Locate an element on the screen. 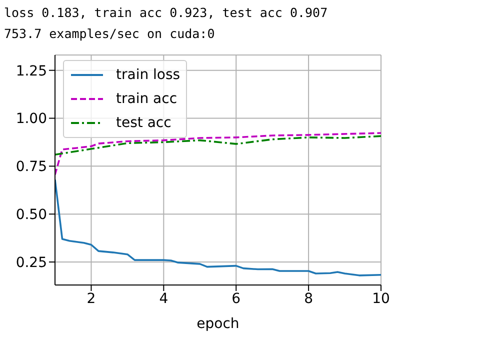 This screenshot has width=497, height=344. y-tick-label: 1.25 is located at coordinates (31, 71).